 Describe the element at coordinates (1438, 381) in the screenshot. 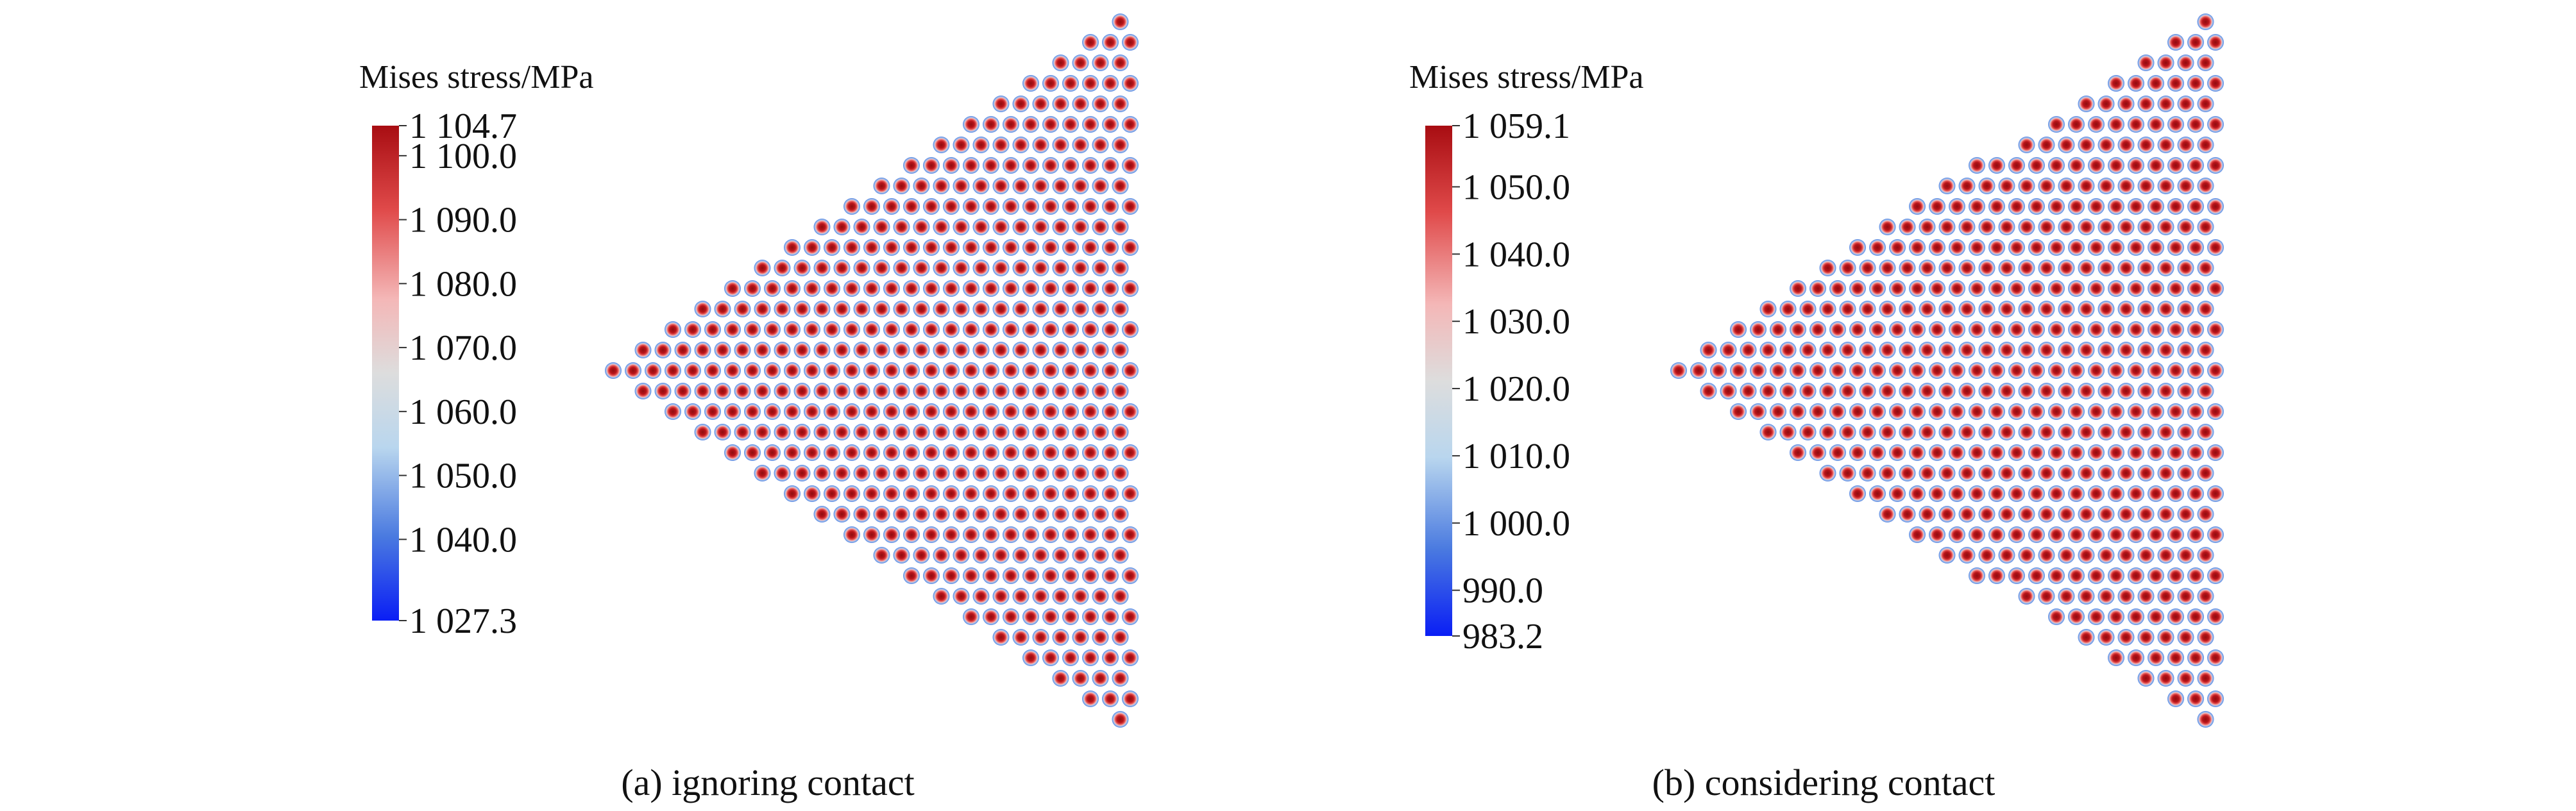

I see `panel-b-colorbar` at that location.